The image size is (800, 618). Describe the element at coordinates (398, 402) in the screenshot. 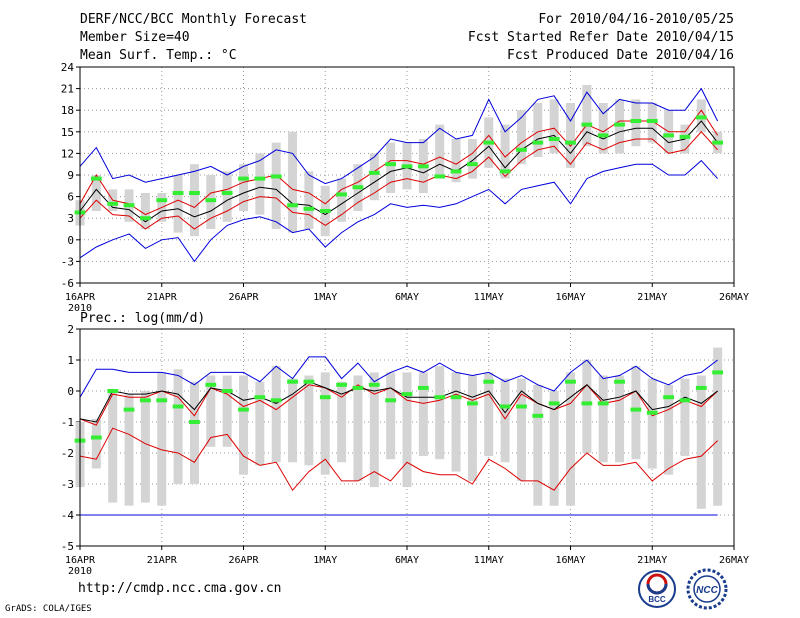

I see `panel2-mean-line` at that location.